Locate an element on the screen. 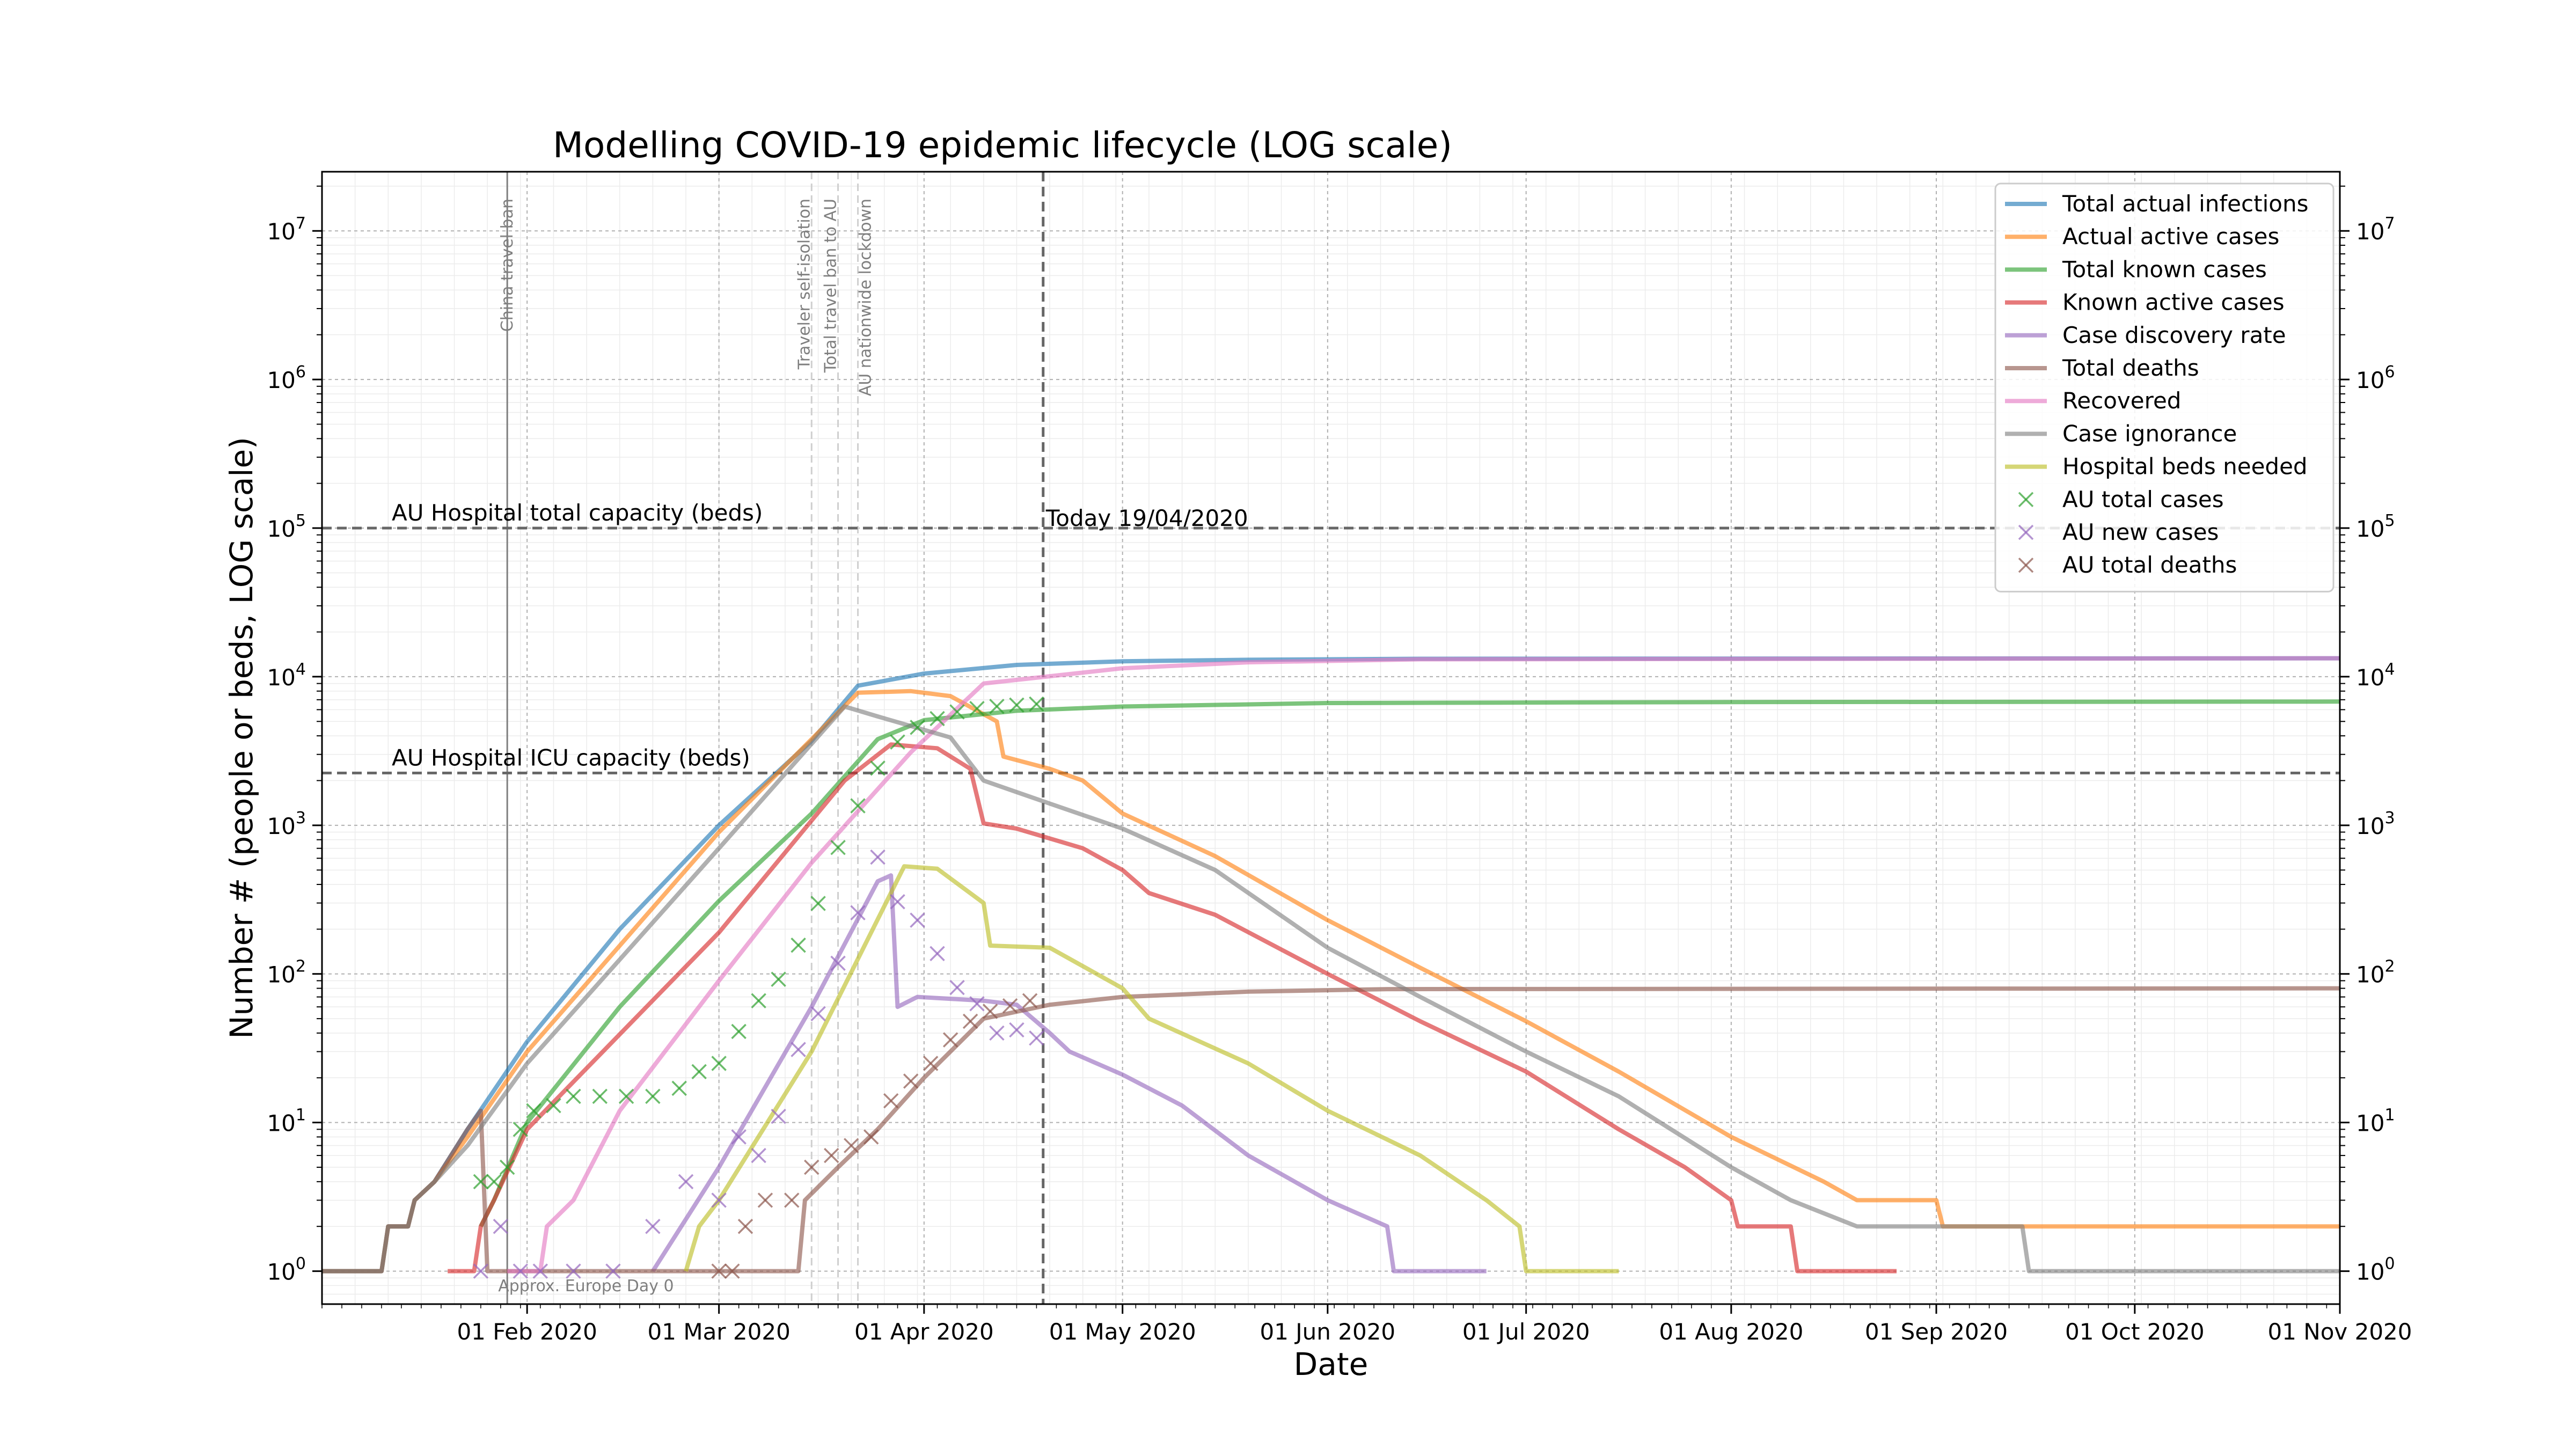 The height and width of the screenshot is (1449, 2576). y-tick-label-left: 10¹ is located at coordinates (286, 1121).